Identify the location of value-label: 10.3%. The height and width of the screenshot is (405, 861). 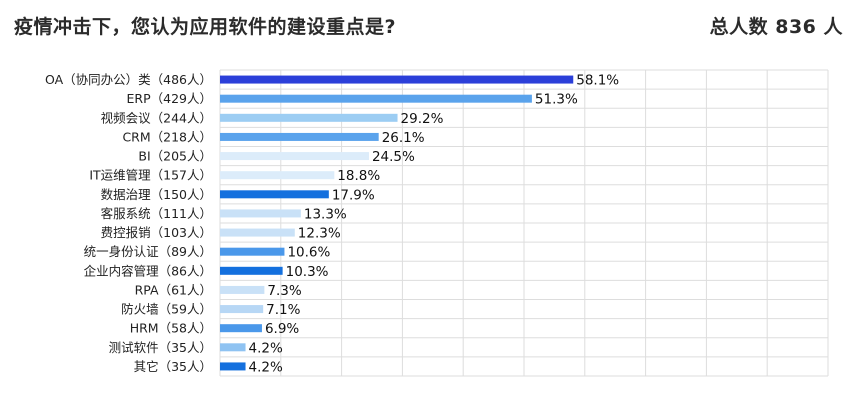
(307, 272).